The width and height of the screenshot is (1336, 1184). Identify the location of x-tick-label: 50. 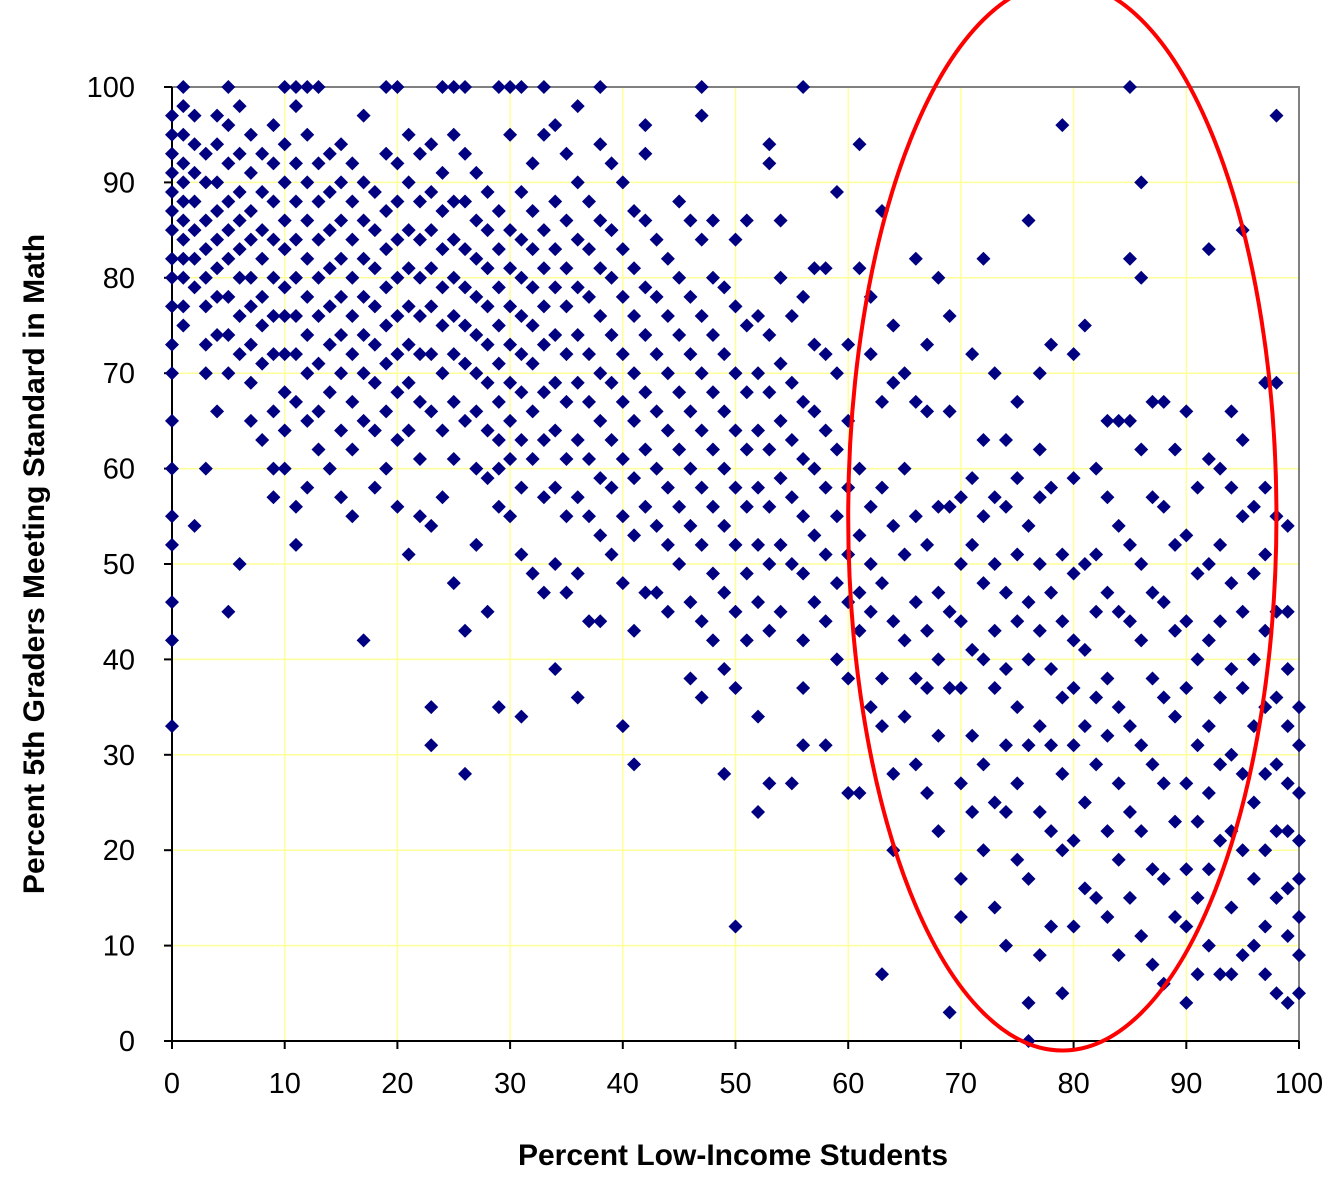
(735, 1084).